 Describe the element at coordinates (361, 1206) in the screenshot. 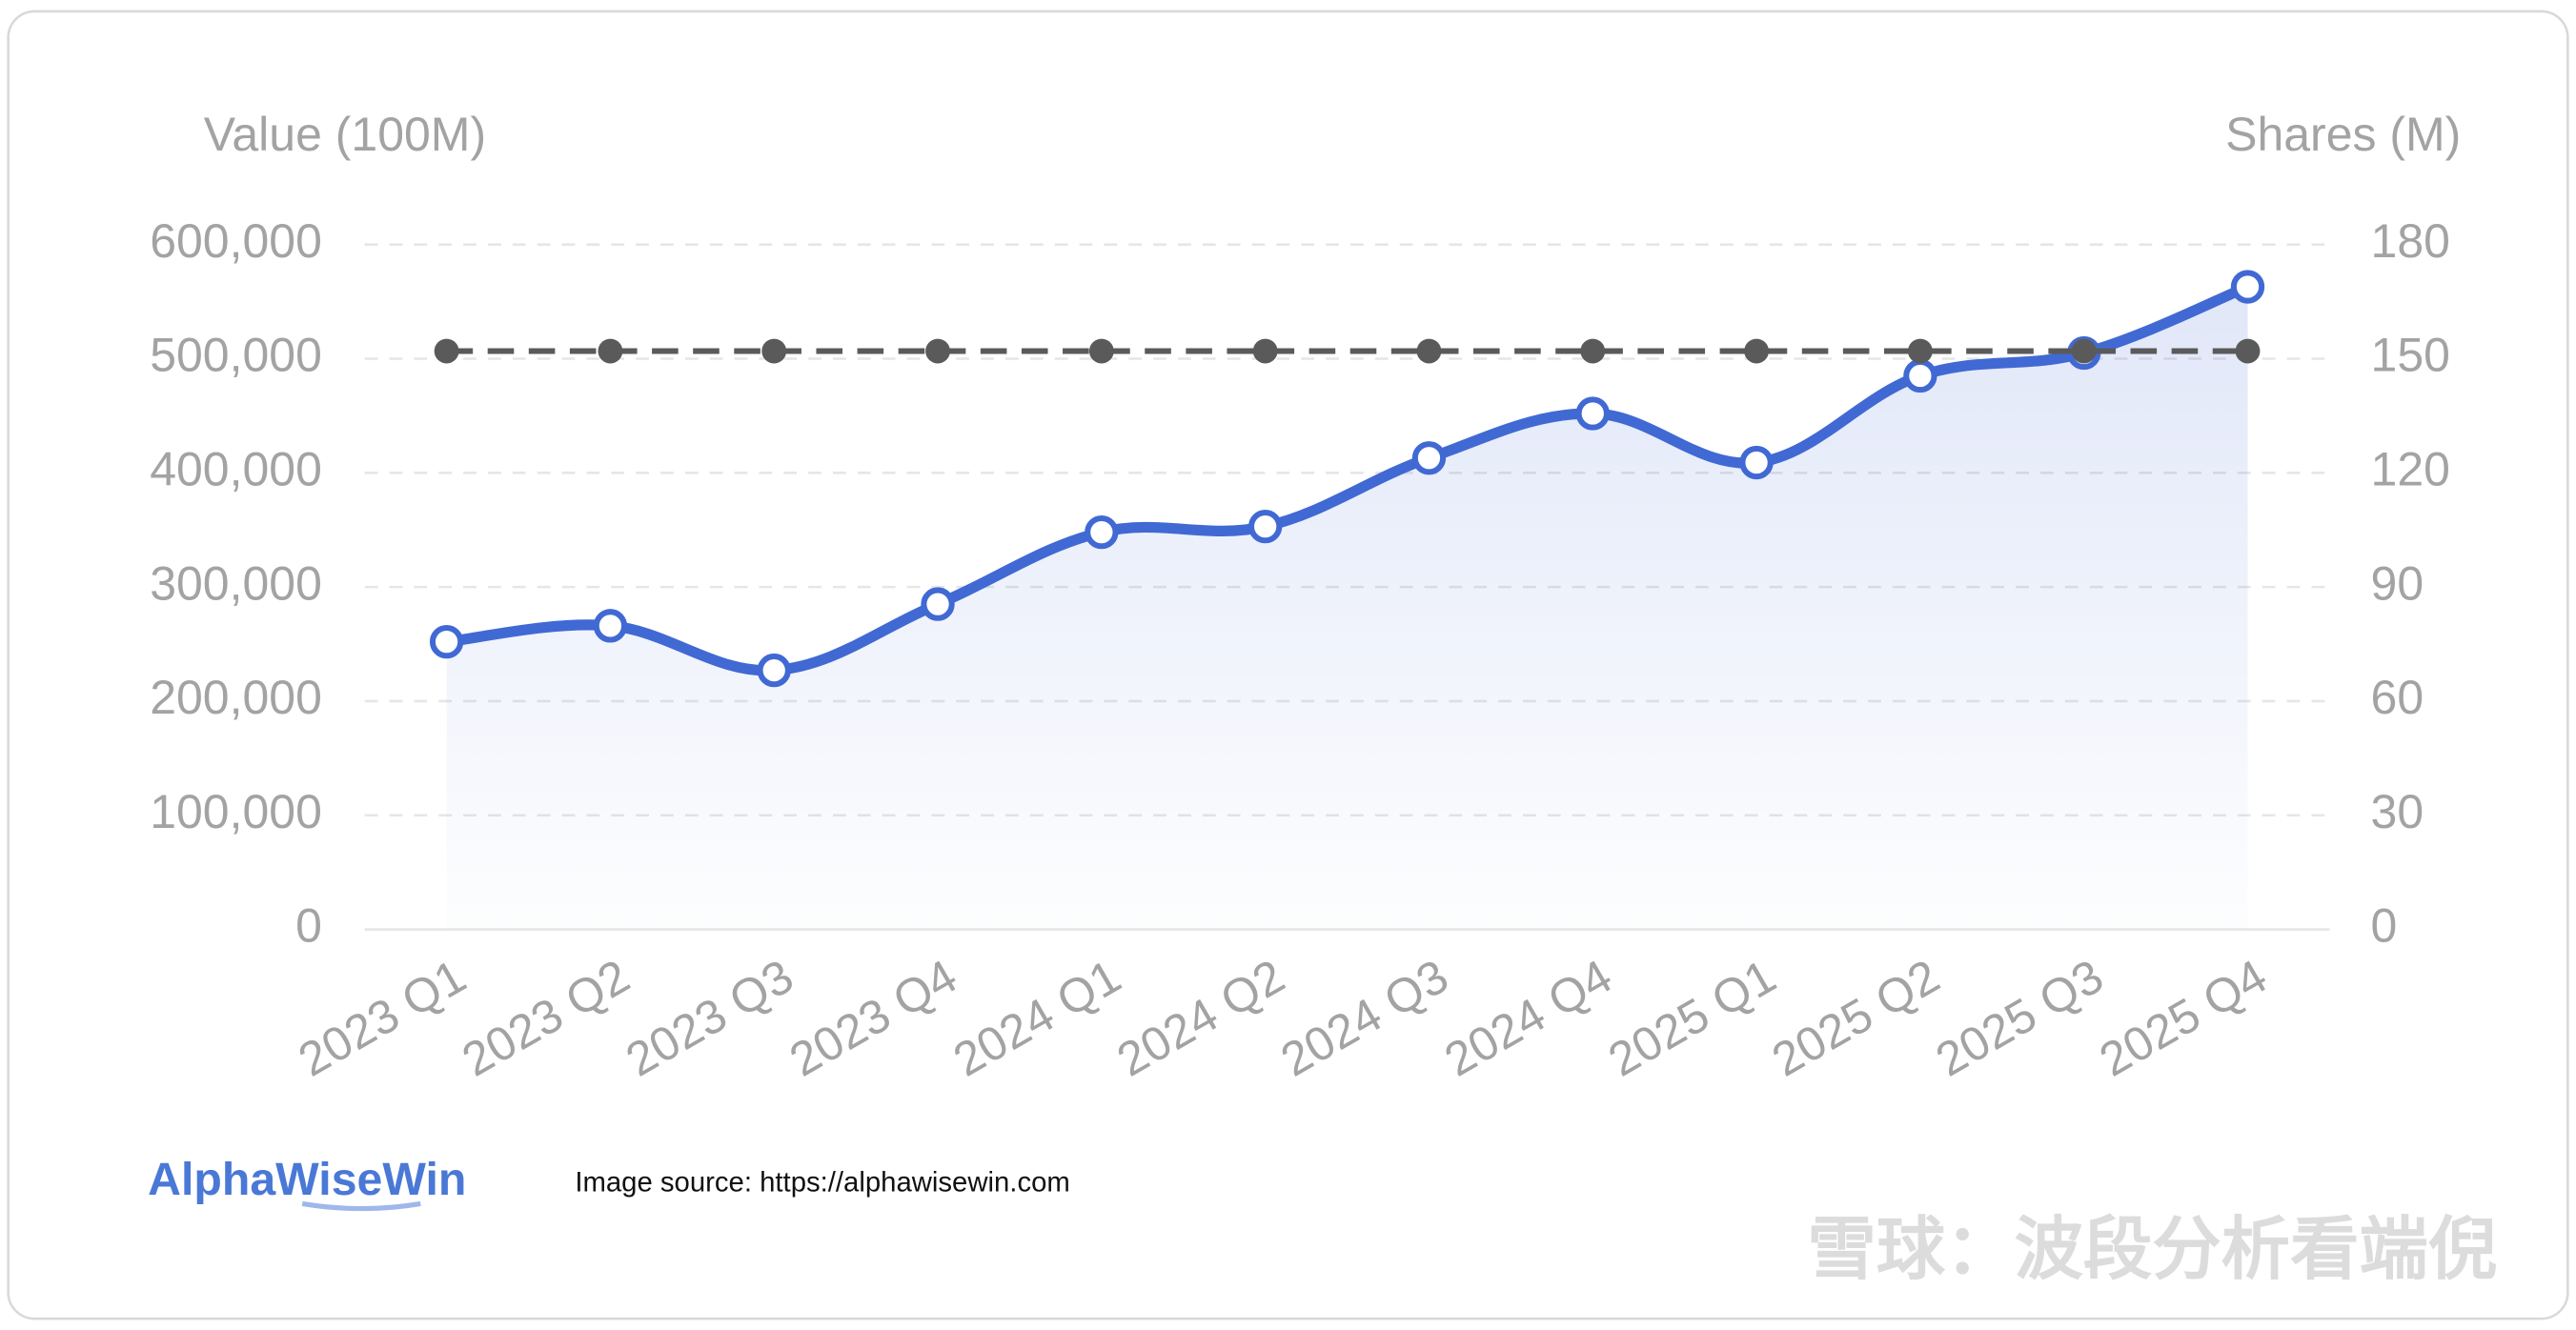

I see `logo-underline` at that location.